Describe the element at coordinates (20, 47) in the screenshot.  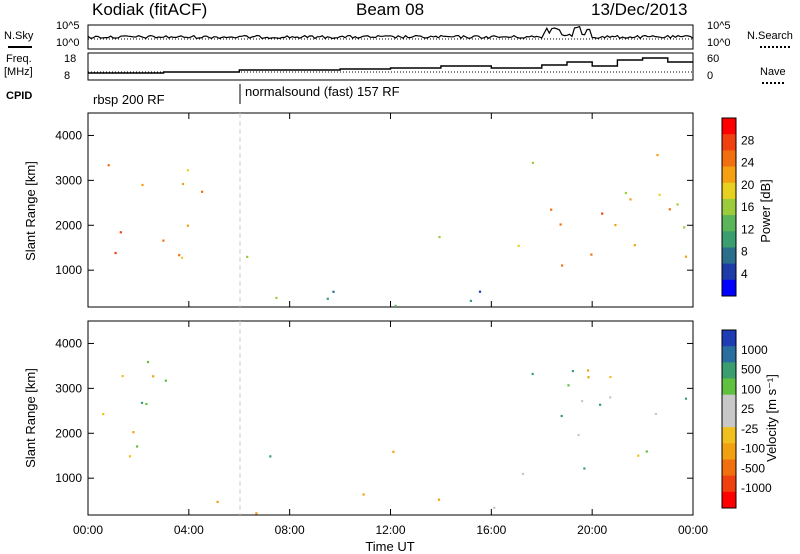
I see `nsky-legend-line` at that location.